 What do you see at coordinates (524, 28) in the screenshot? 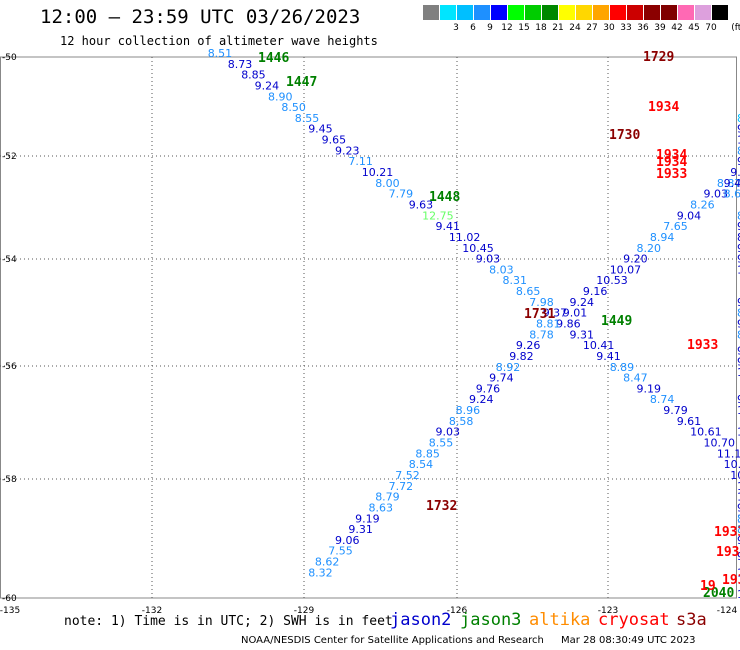
I see `legend-label: 15` at bounding box center [524, 28].